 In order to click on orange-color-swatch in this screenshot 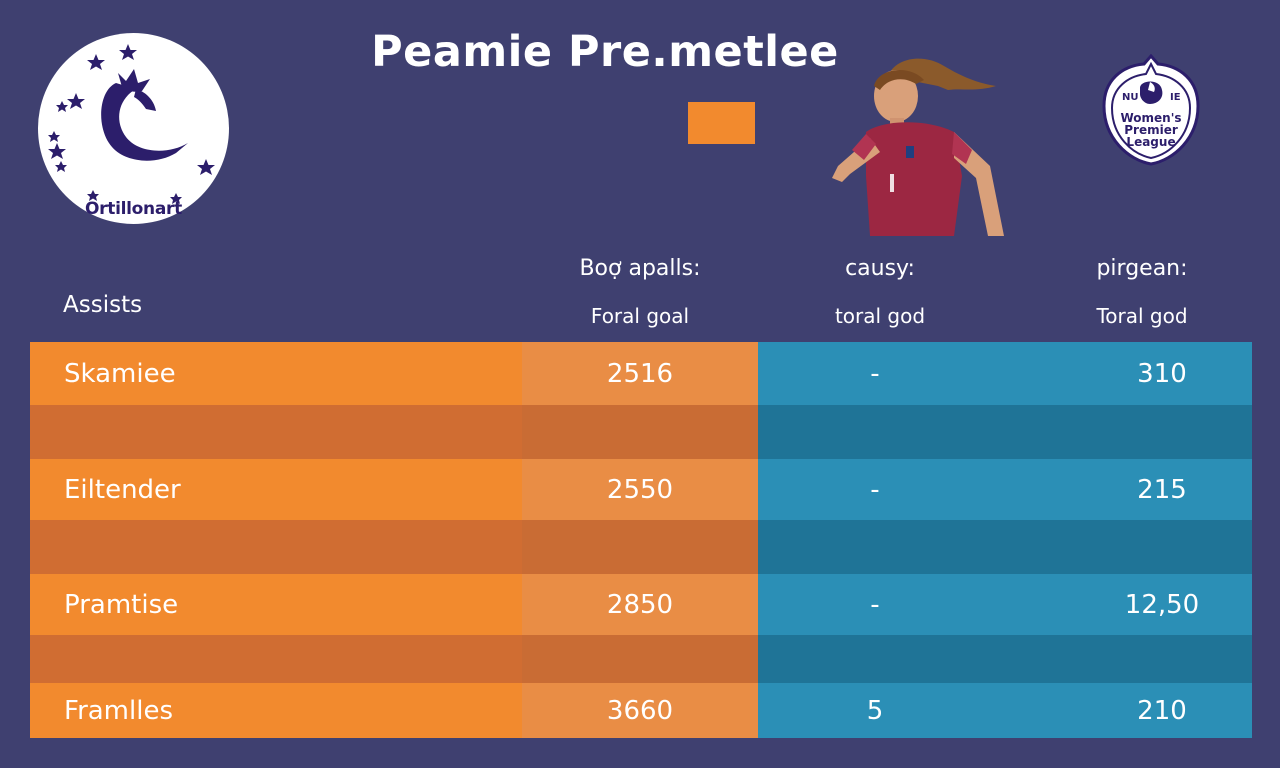, I will do `click(721, 123)`.